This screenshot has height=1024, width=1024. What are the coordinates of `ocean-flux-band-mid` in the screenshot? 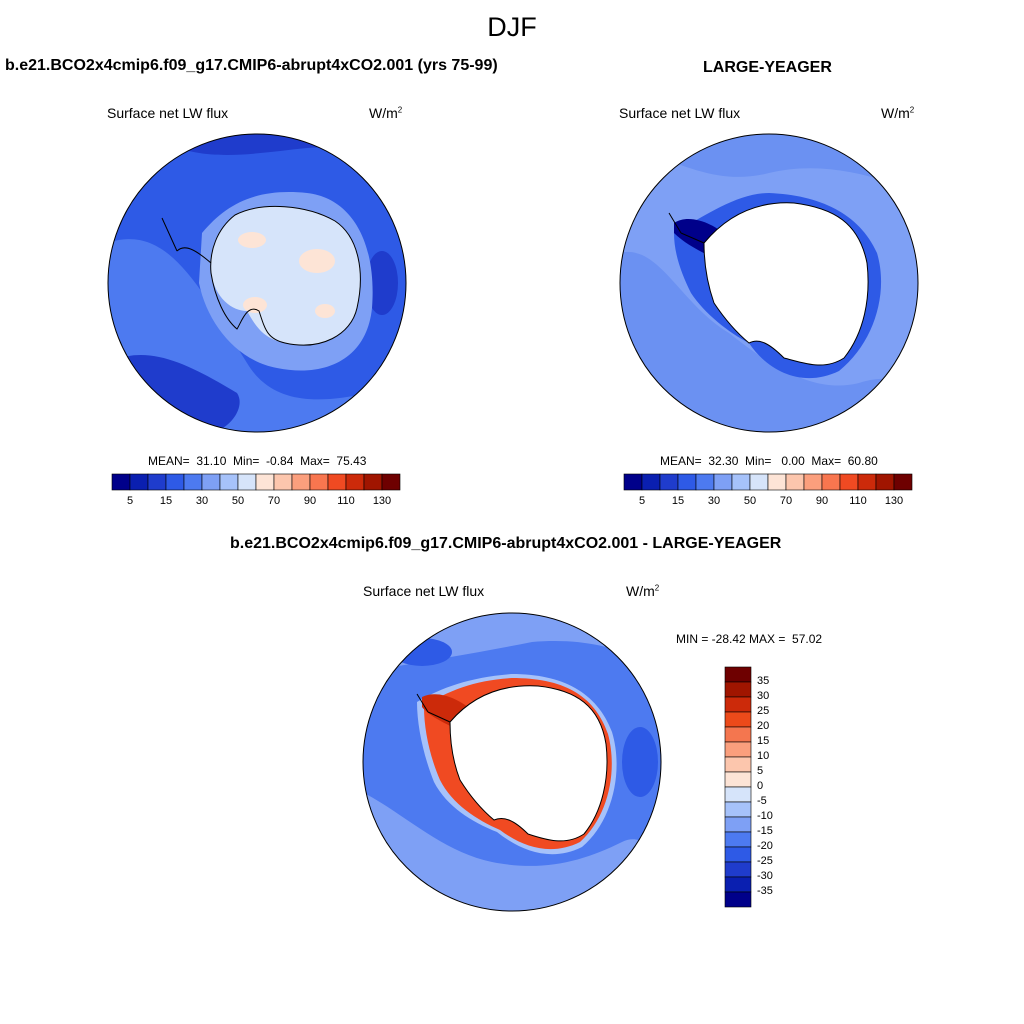 It's located at (769, 341).